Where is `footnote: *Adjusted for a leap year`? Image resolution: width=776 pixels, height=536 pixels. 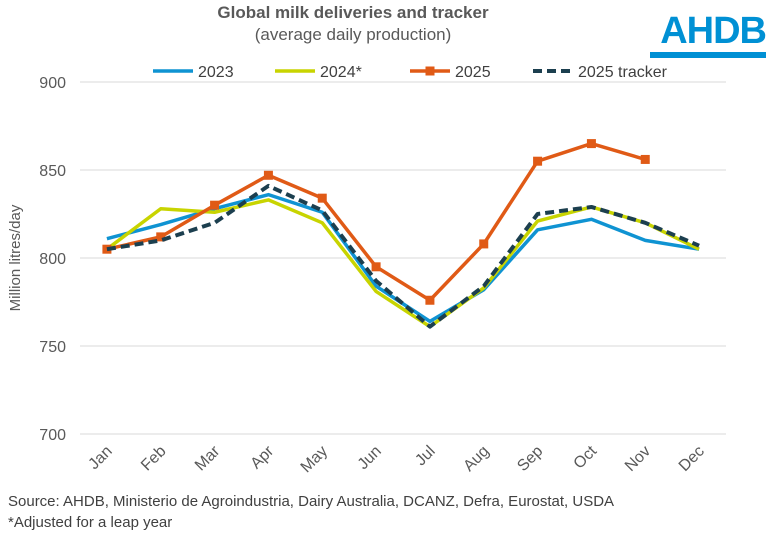
footnote: *Adjusted for a leap year is located at coordinates (90, 522).